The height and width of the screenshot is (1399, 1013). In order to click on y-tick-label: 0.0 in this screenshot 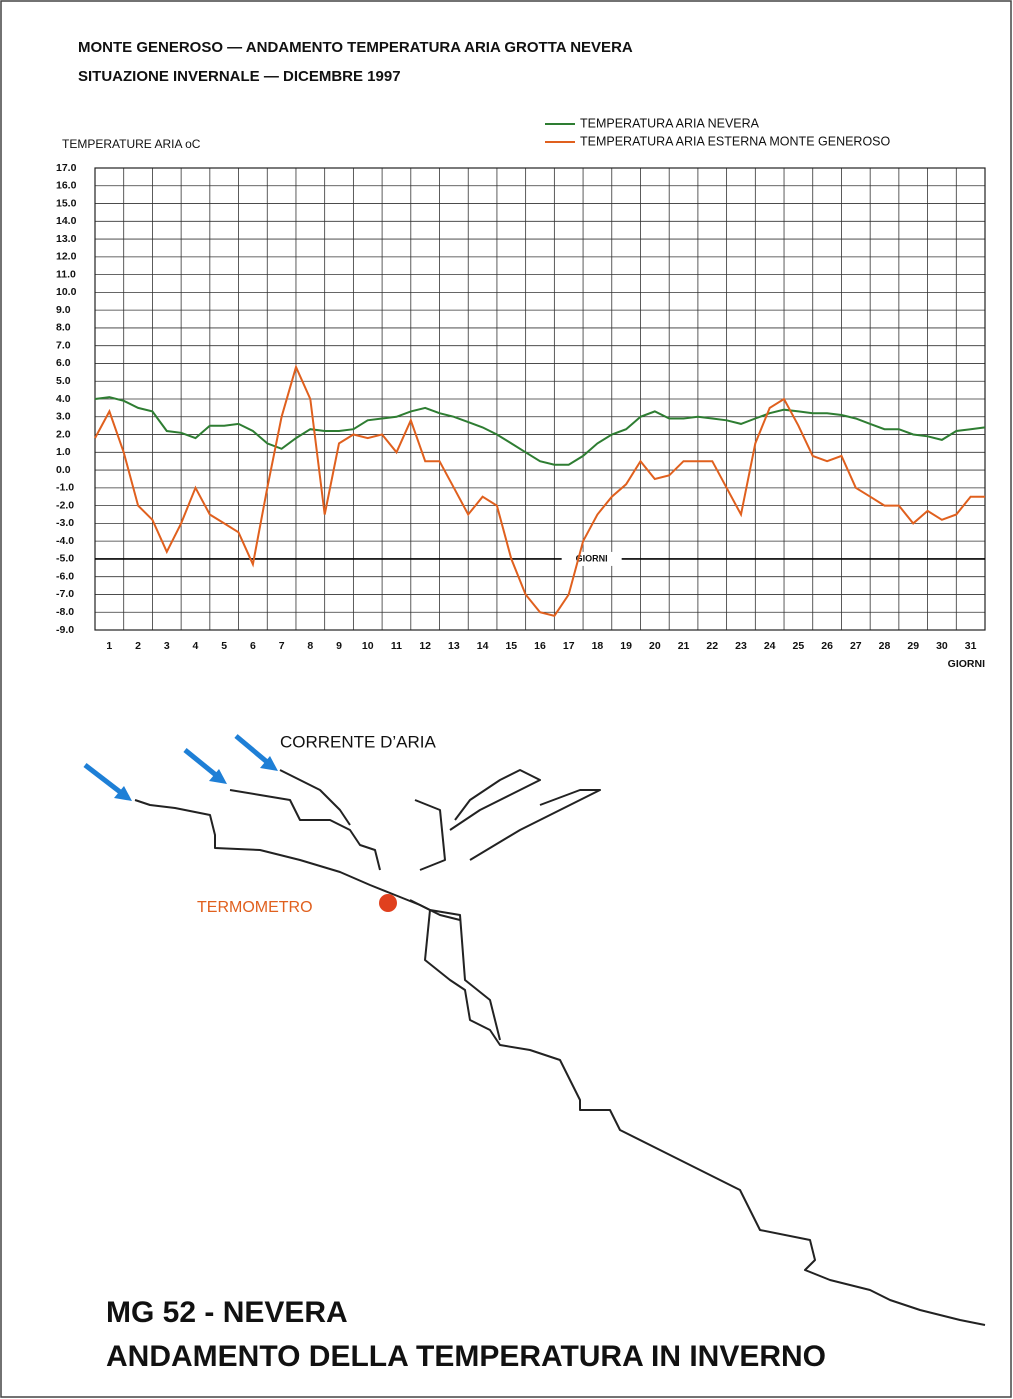, I will do `click(63, 470)`.